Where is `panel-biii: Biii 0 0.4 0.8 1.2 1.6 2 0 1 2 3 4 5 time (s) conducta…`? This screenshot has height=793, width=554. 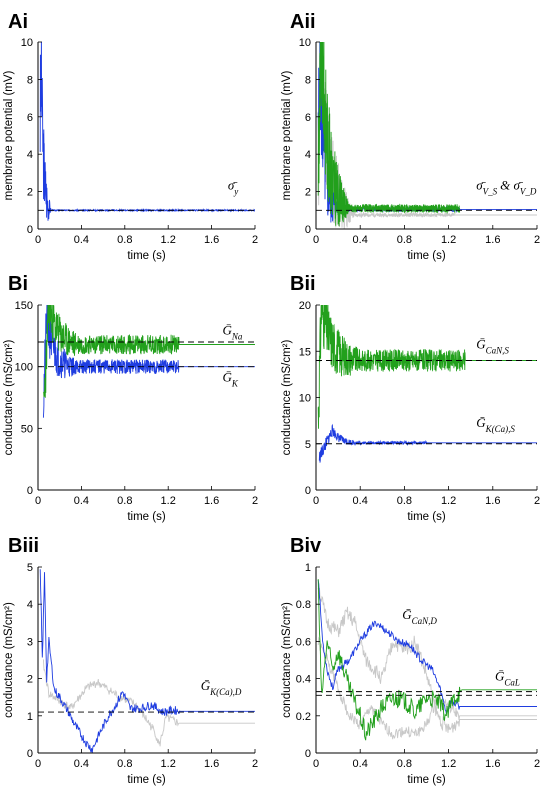 panel-biii: Biii 0 0.4 0.8 1.2 1.6 2 0 1 2 3 4 5 time (s) conducta… is located at coordinates (130, 660).